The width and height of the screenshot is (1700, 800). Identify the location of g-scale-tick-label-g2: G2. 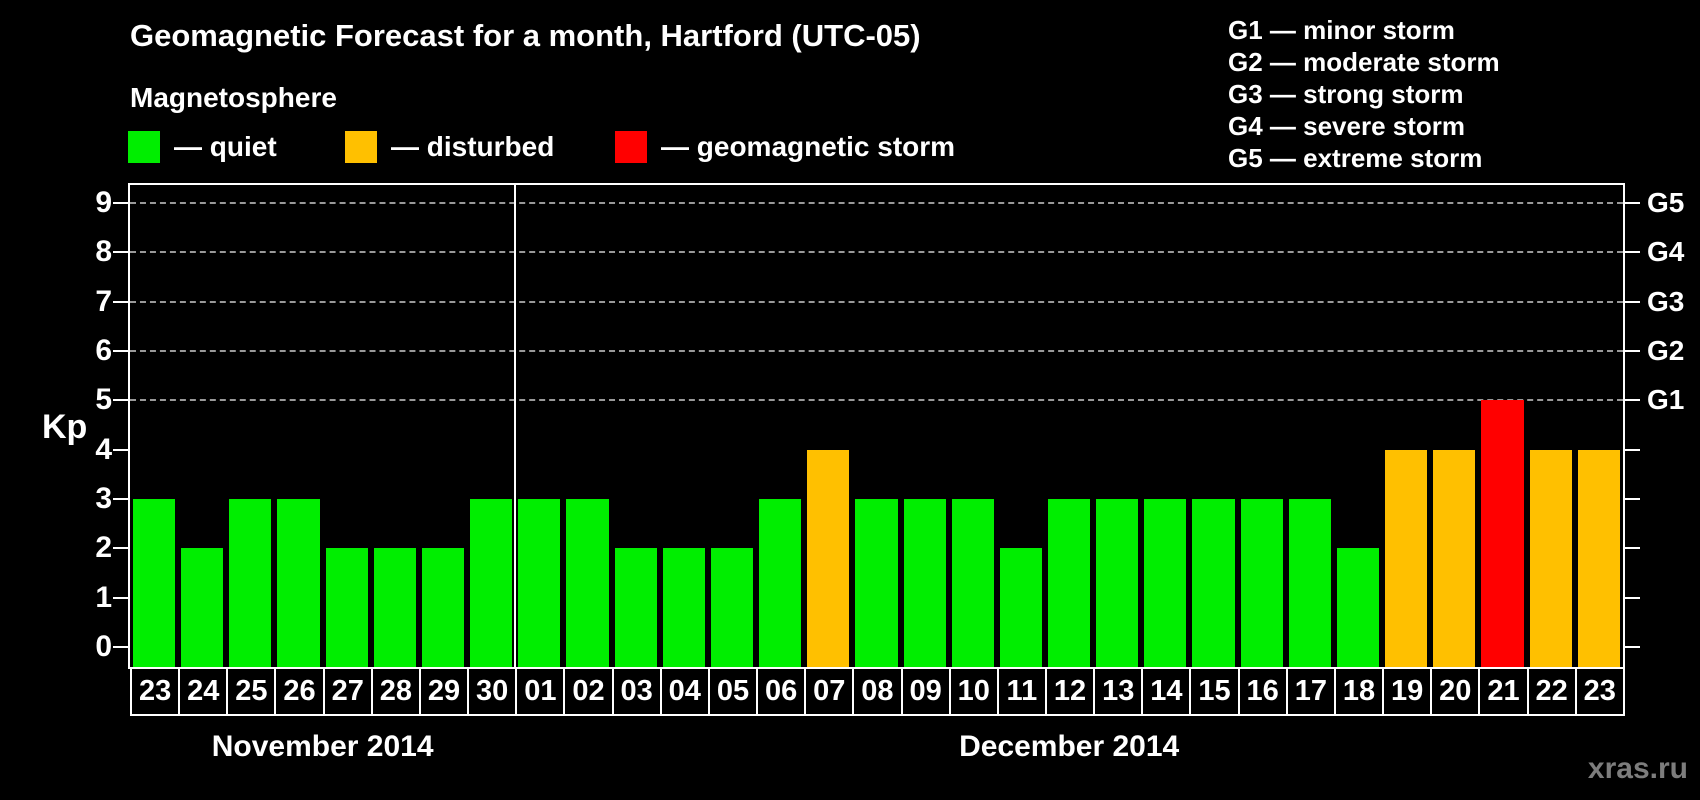
(1666, 350).